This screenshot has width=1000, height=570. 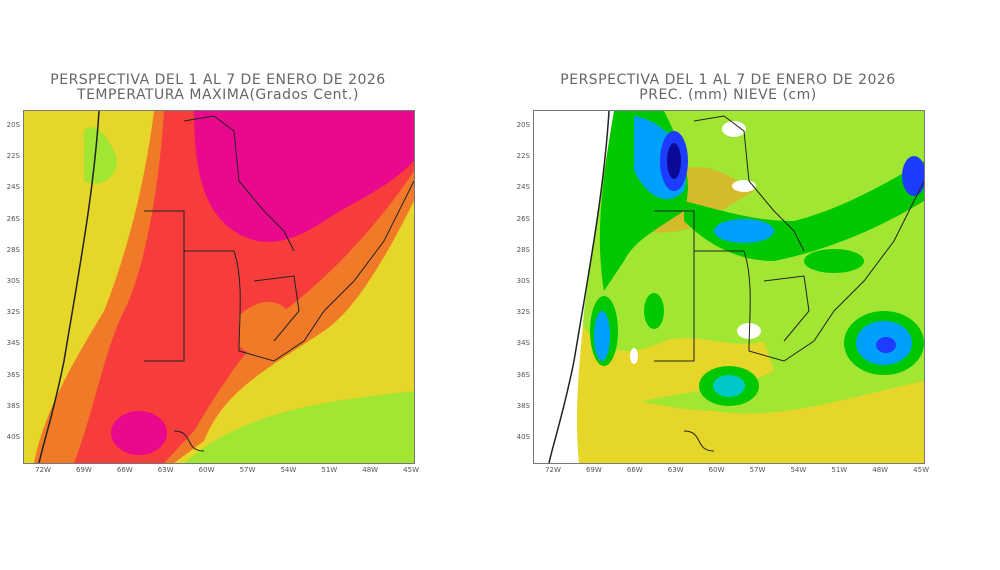 I want to click on right-title-line1: PERSPECTIVA DEL 1 AL 7 DE ENERO DE 2026, so click(x=728, y=80).